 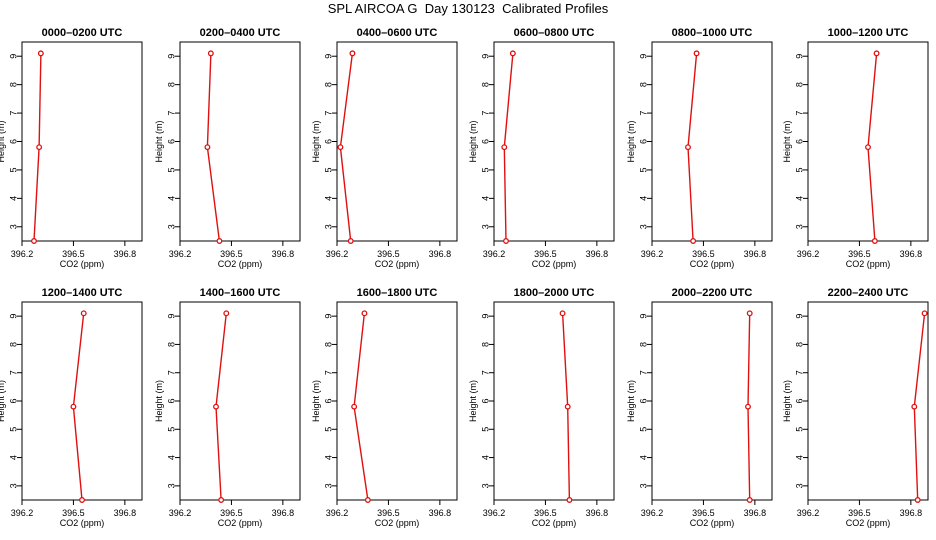 I want to click on panel-title: 1400–1600 UTC, so click(x=240, y=293).